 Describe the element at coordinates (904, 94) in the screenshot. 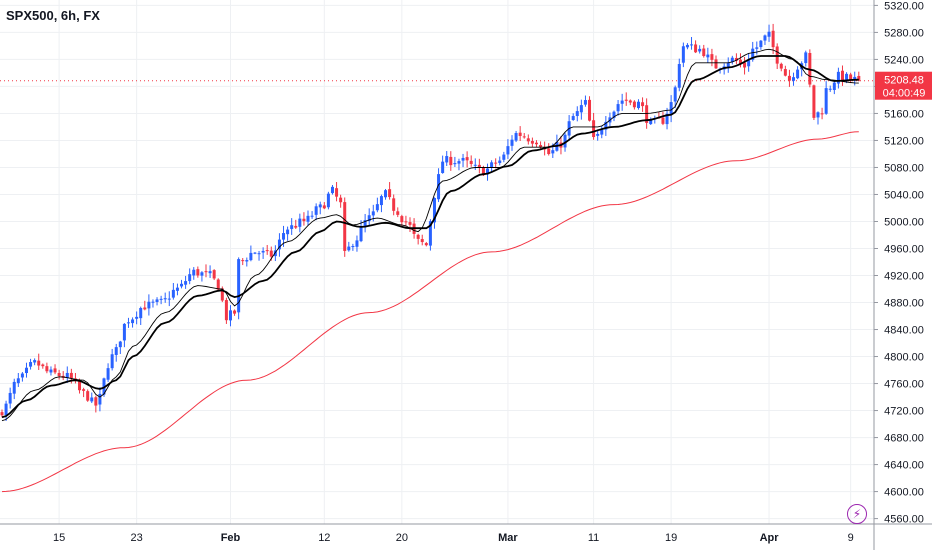

I see `bar-countdown: 04:00:49` at that location.